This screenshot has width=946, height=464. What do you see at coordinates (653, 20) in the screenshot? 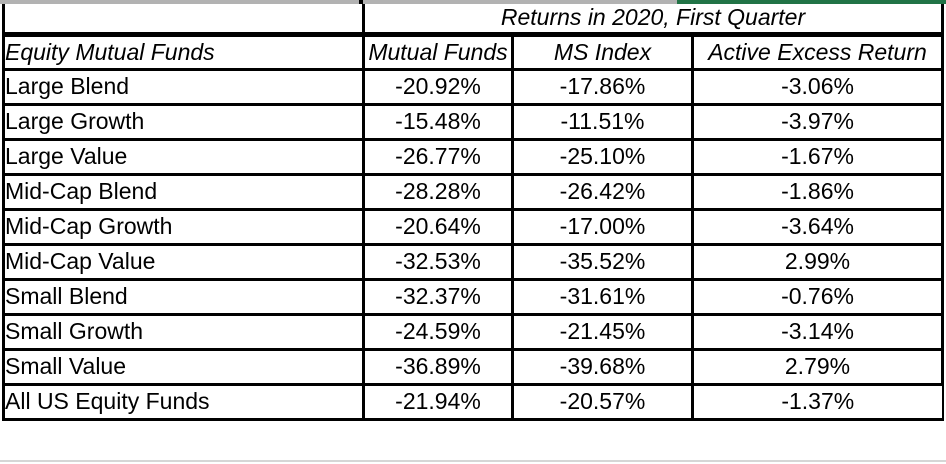
I see `table-title: Returns in 2020, First Quarter` at bounding box center [653, 20].